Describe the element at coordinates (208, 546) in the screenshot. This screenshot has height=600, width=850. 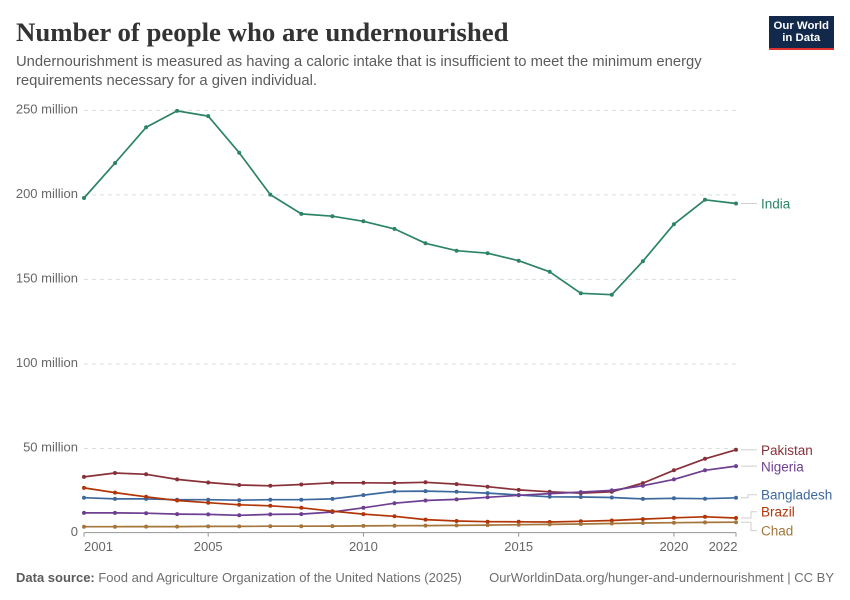
I see `svg-text: 2005` at that location.